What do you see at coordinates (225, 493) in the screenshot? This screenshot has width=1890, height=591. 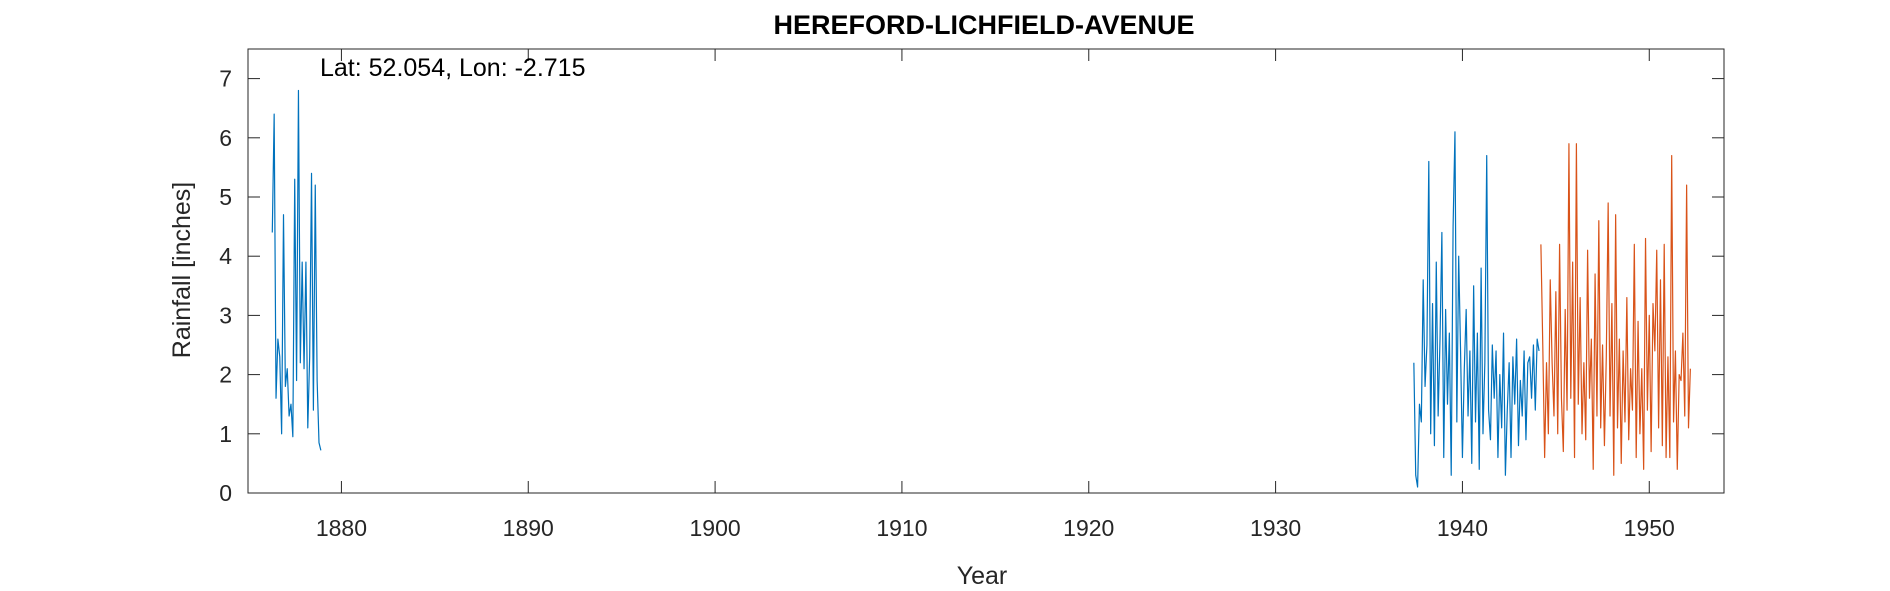 I see `y-tick-label: 0` at bounding box center [225, 493].